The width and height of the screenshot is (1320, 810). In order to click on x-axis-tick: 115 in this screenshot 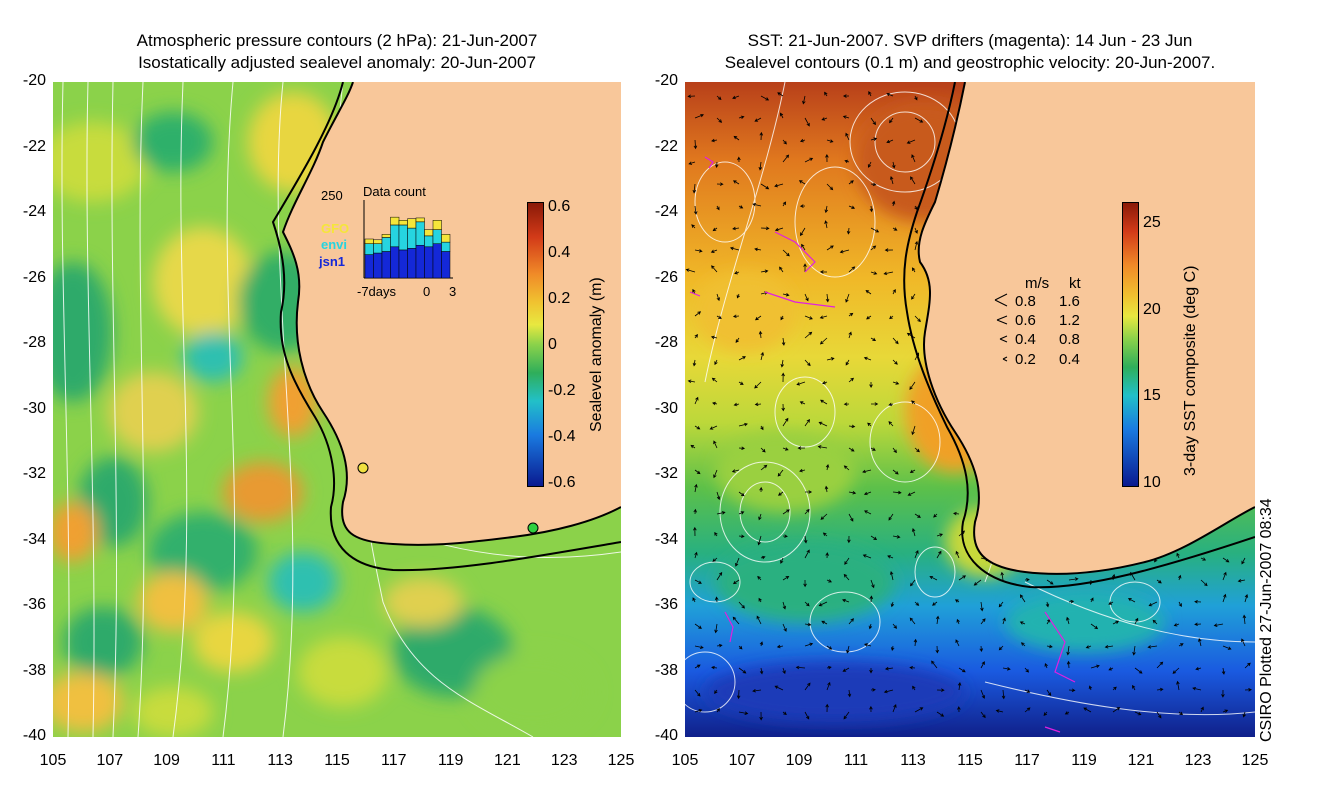, I will do `click(970, 760)`.